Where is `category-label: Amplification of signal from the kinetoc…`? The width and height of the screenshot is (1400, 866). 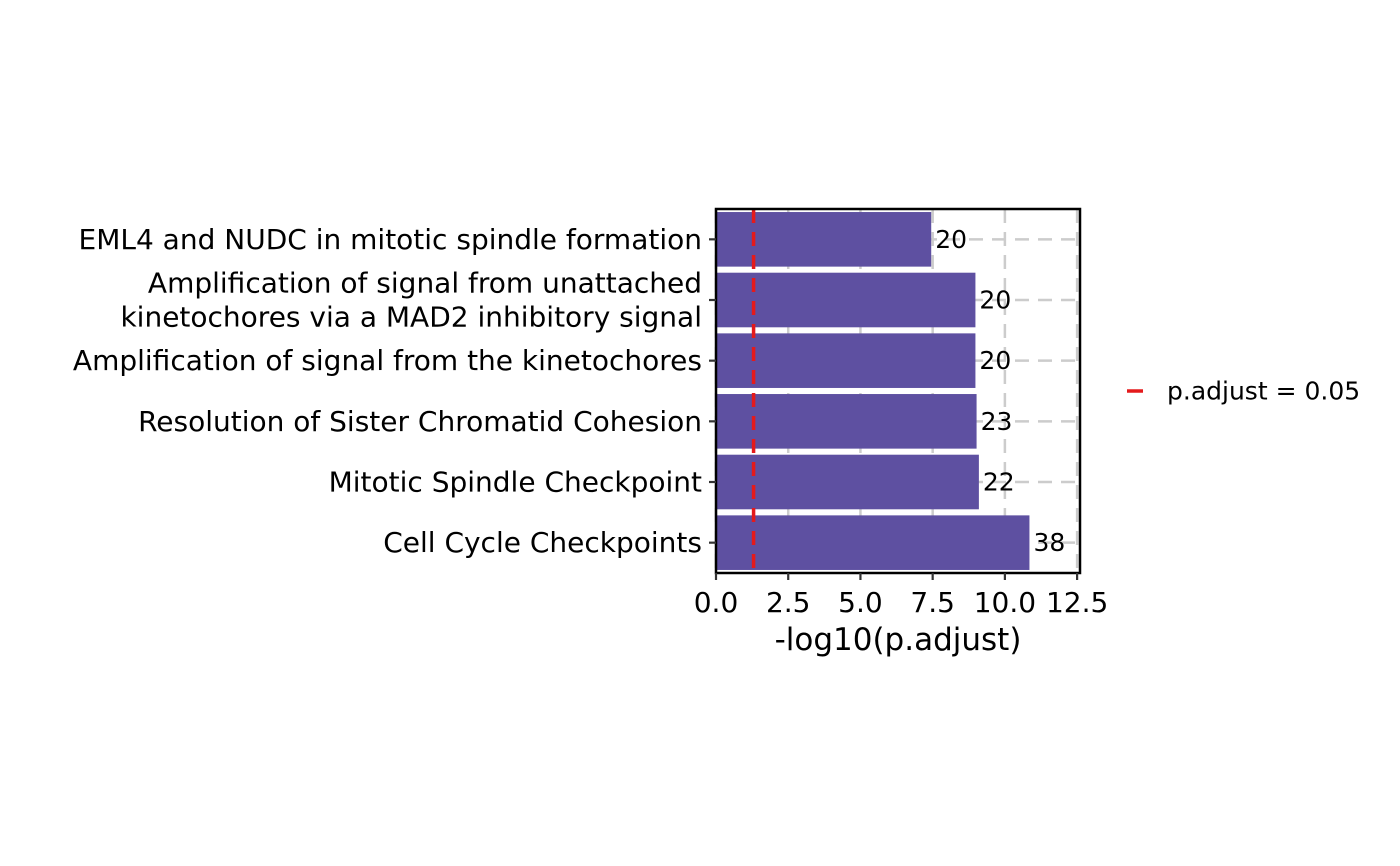 category-label: Amplification of signal from the kinetoc… is located at coordinates (387, 360).